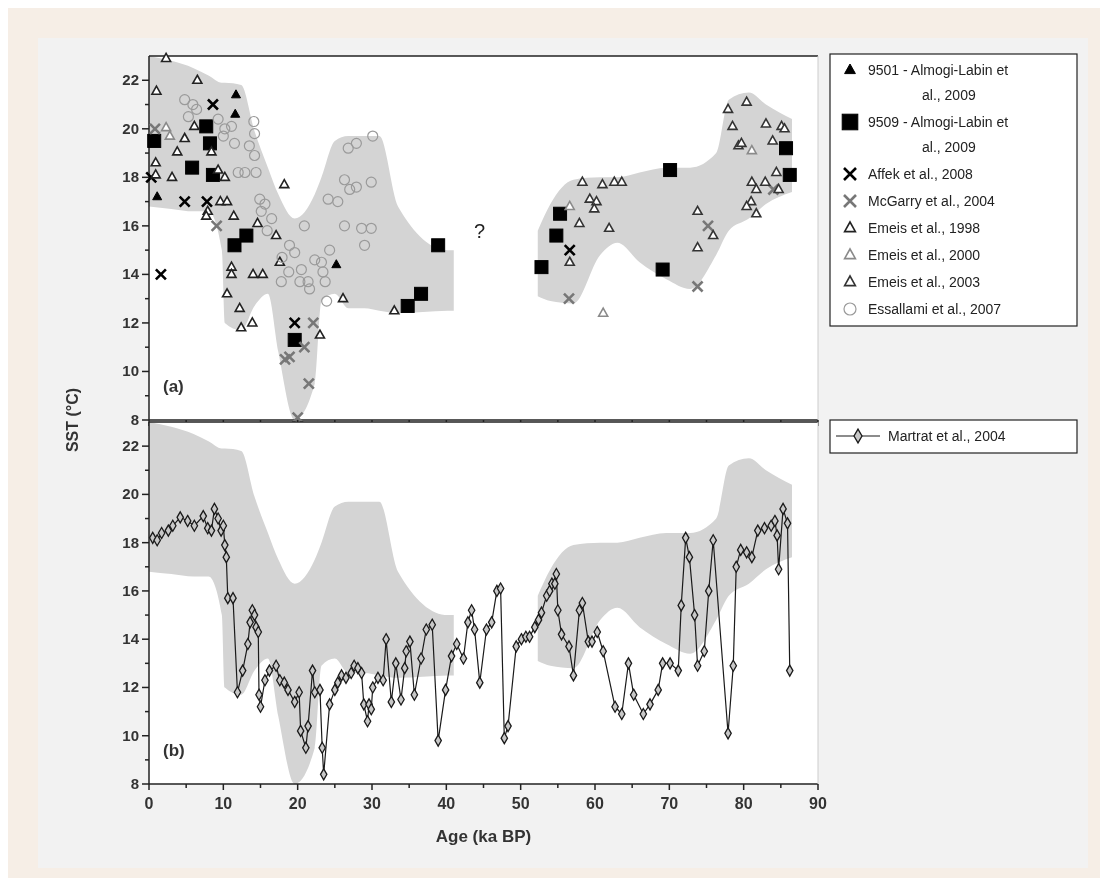 This screenshot has height=878, width=1100. Describe the element at coordinates (947, 436) in the screenshot. I see `legend-label: Martrat et al., 2004` at that location.